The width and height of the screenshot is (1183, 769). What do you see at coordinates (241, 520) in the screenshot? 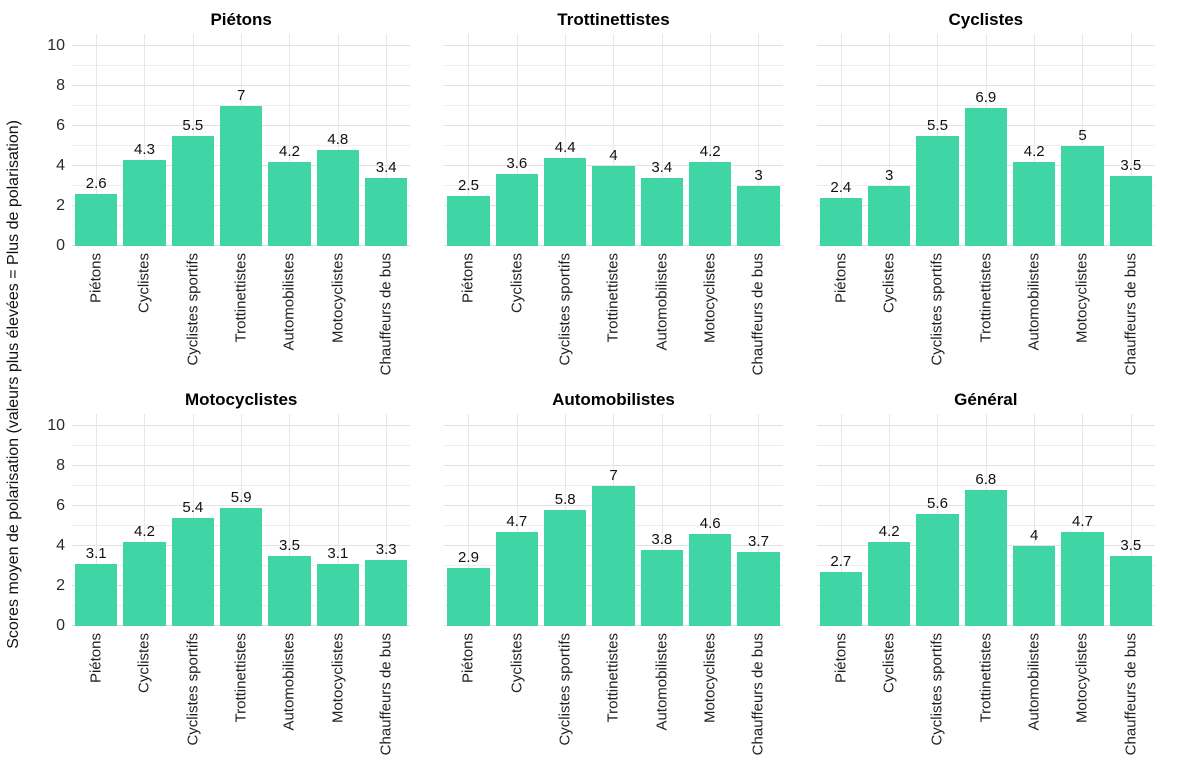
I see `plot-area: 3.1 4.2 5.4 5.9 3.5 3.1 3.3` at bounding box center [241, 520].